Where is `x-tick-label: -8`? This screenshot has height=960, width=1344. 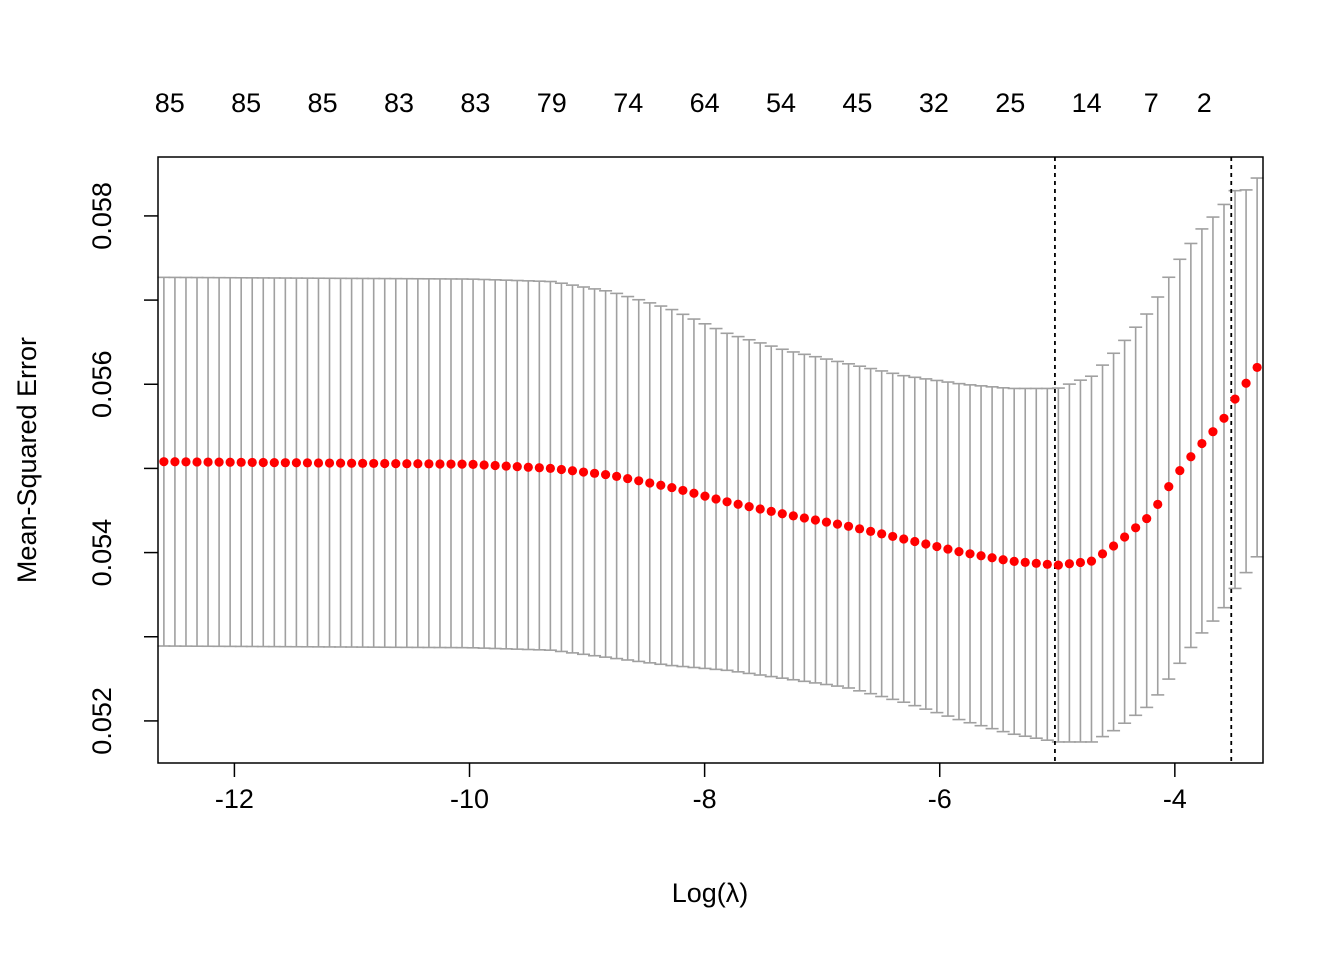 x-tick-label: -8 is located at coordinates (705, 799).